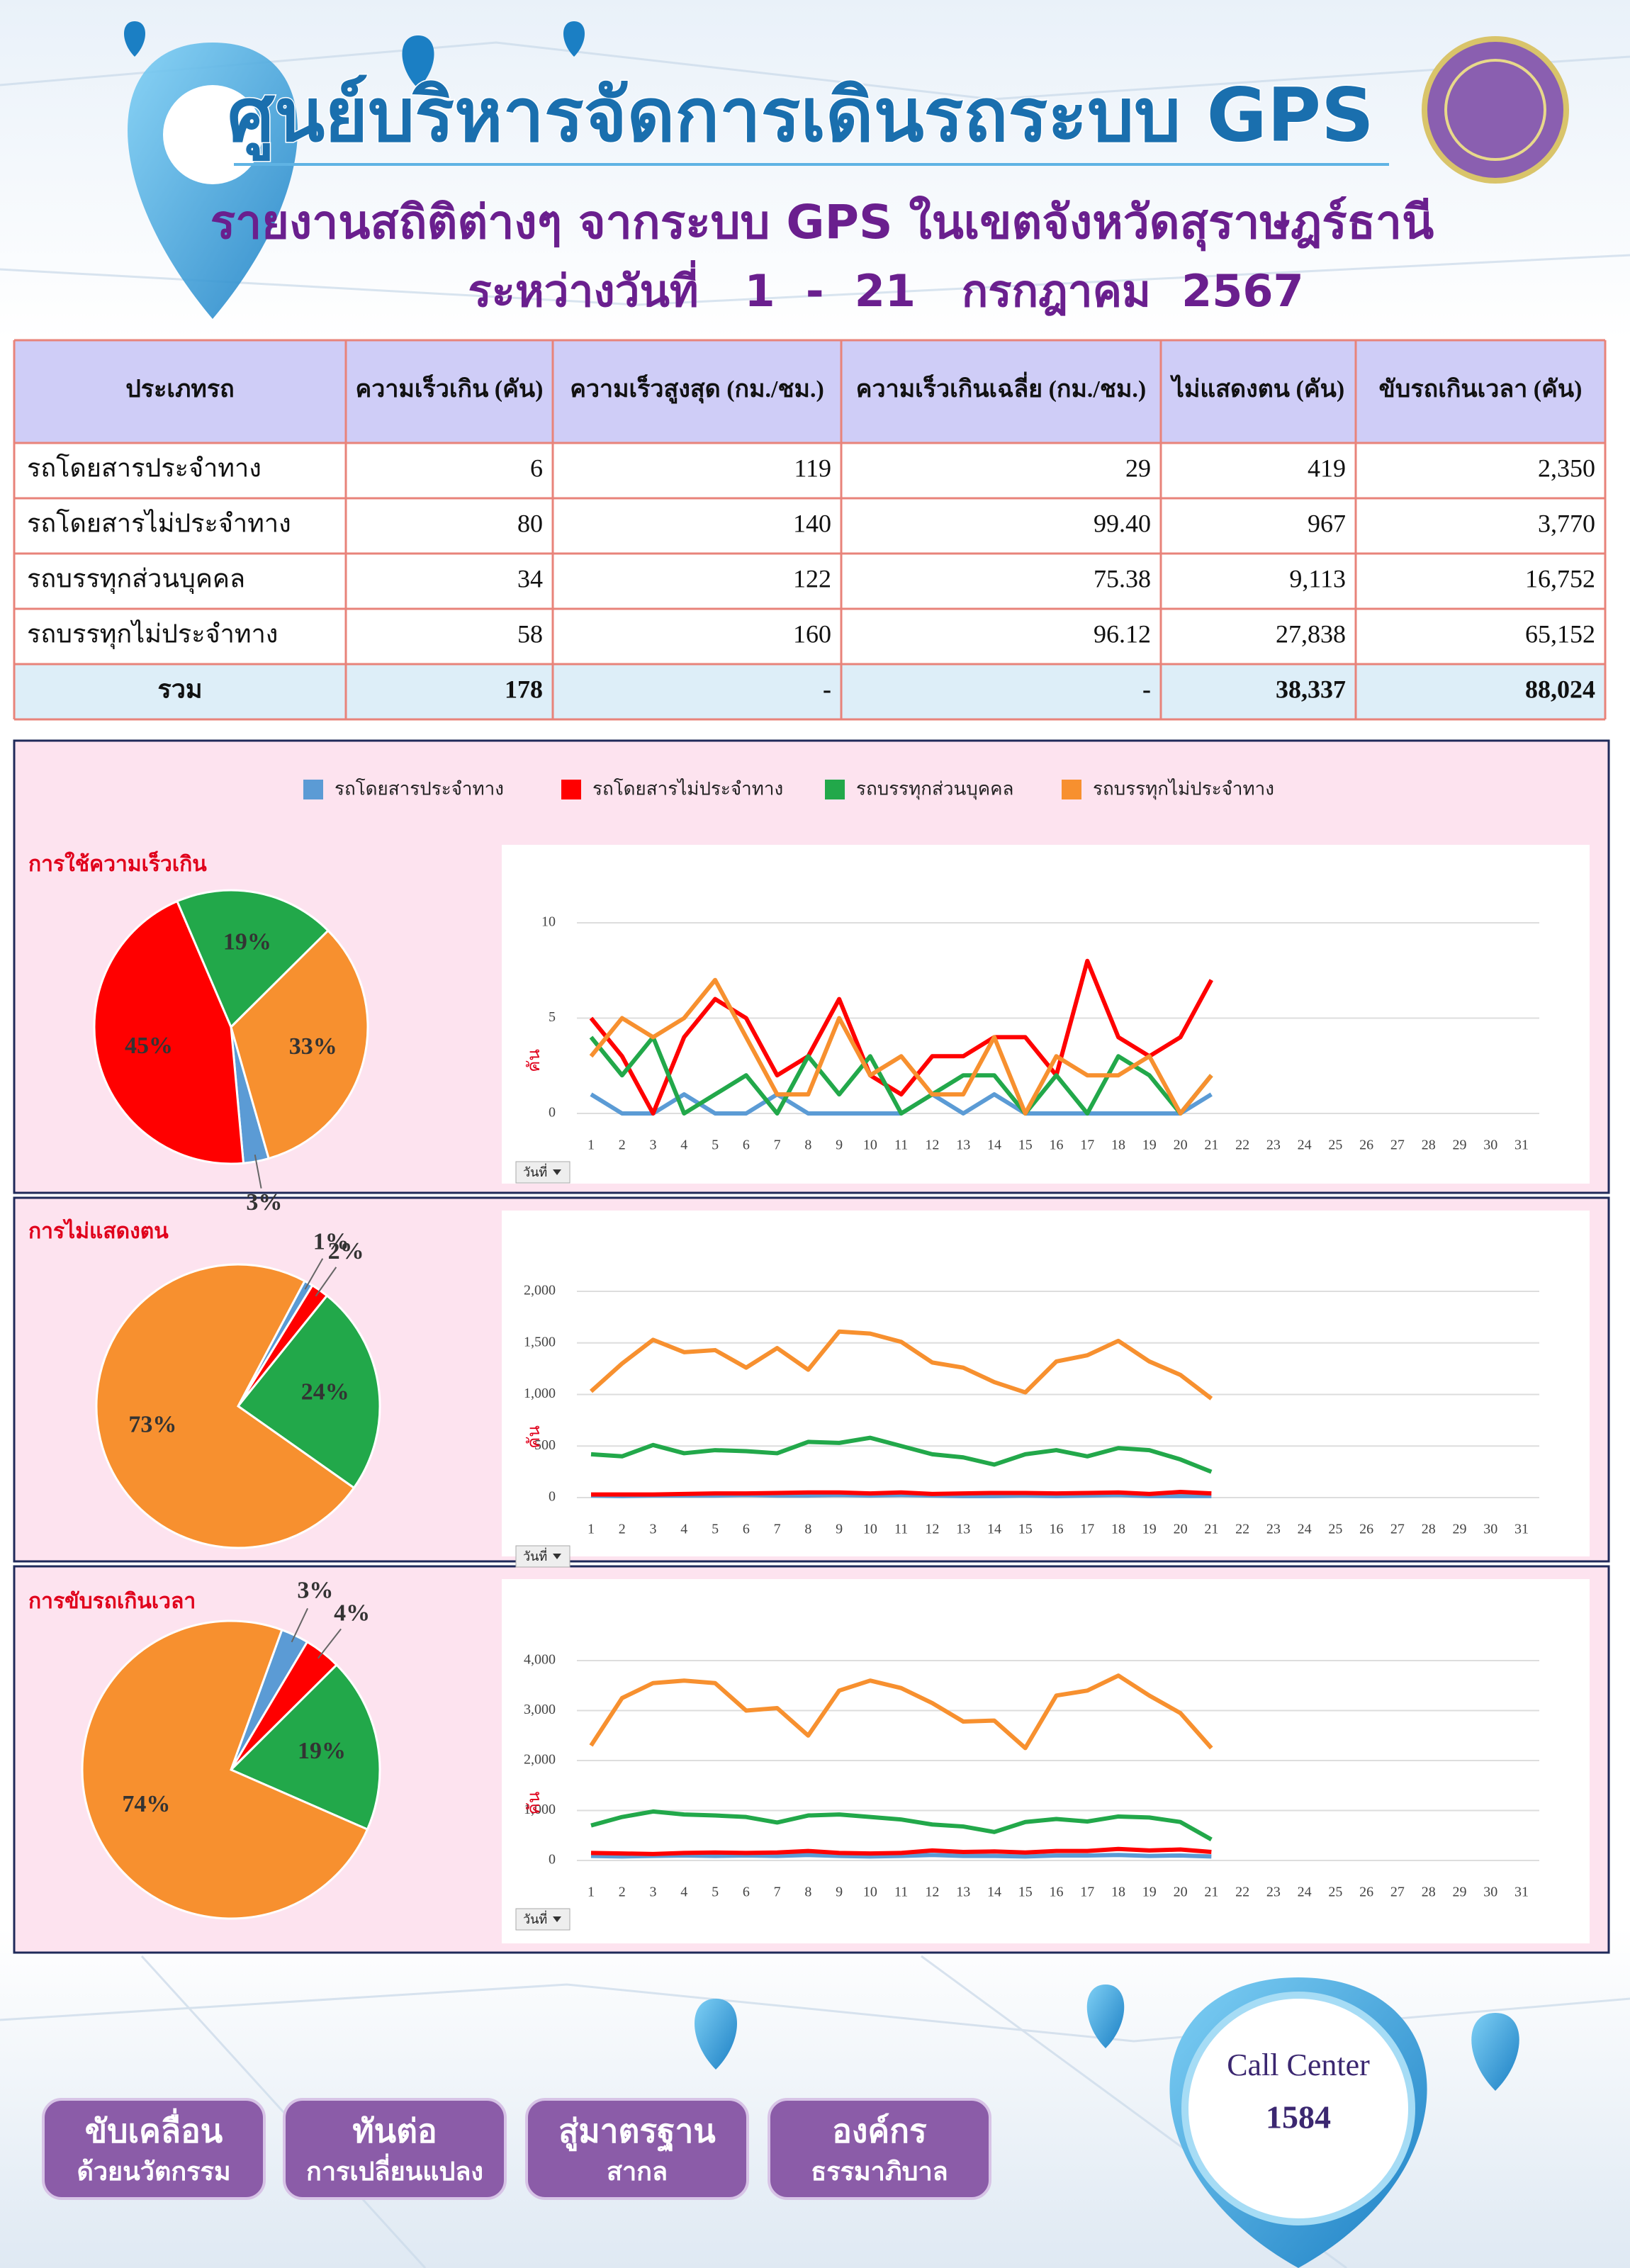  I want to click on x-tick-label: 3, so click(654, 1145).